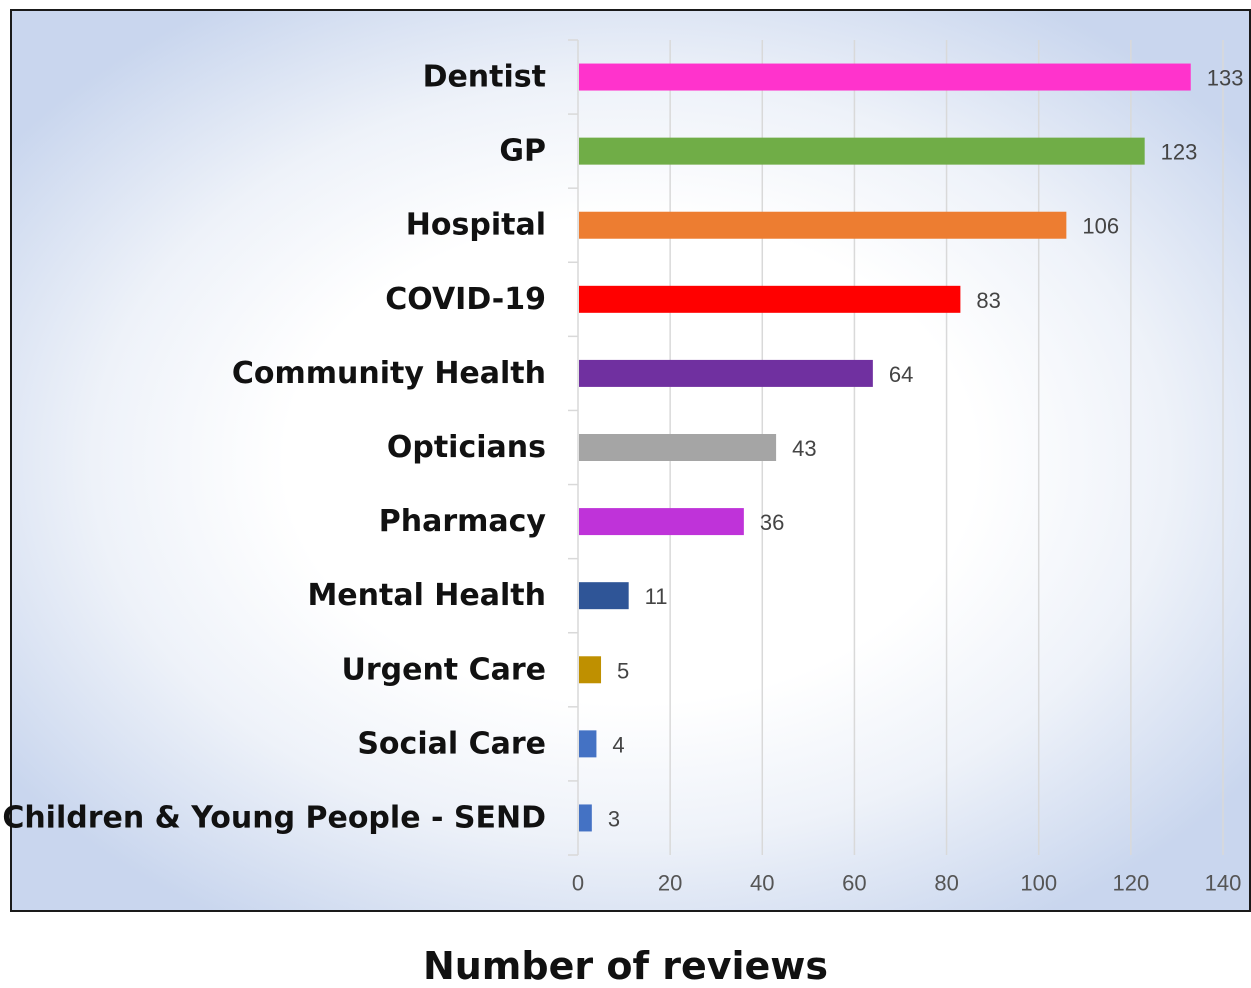  What do you see at coordinates (465, 299) in the screenshot?
I see `category-label: COVID-19` at bounding box center [465, 299].